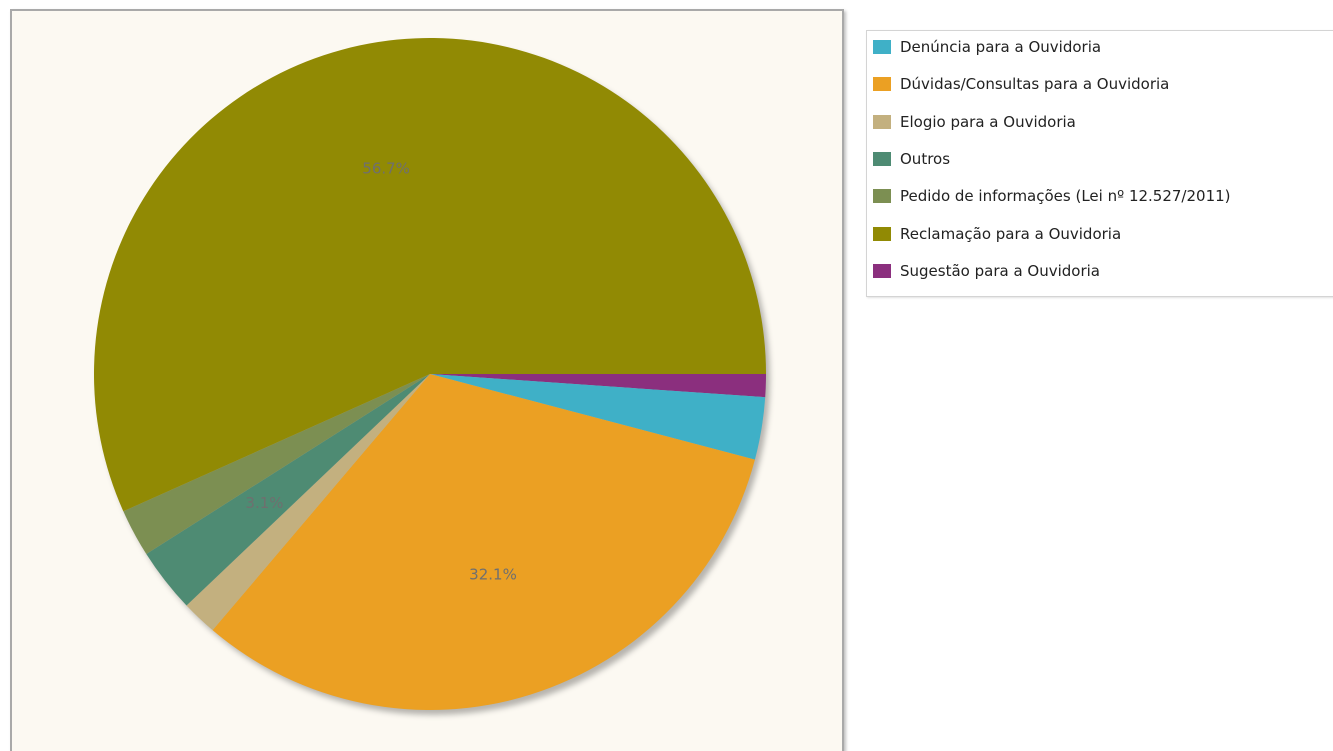  I want to click on legend-item: Denúncia para a Ouvidoria, so click(987, 47).